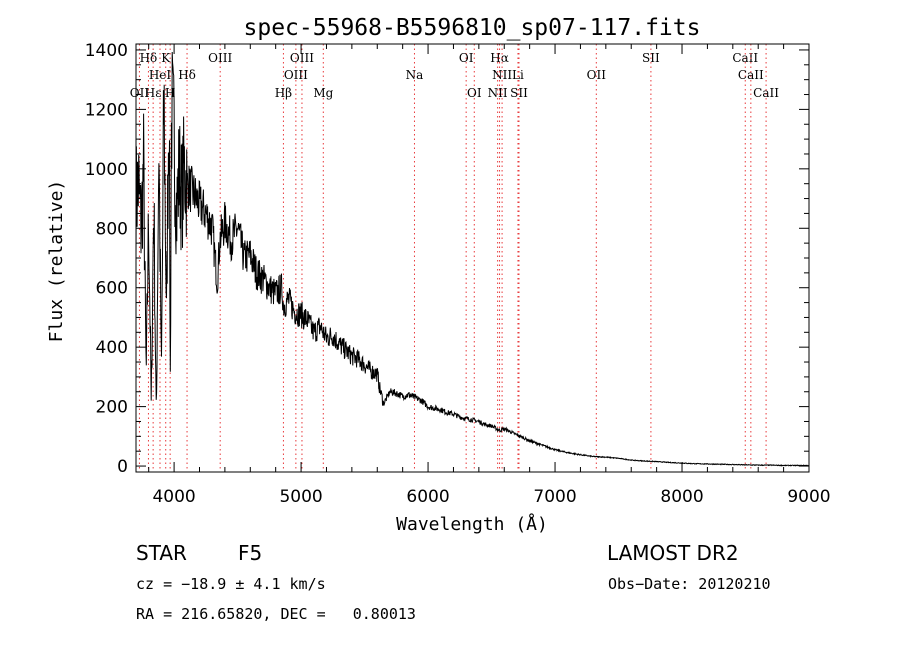  Describe the element at coordinates (166, 58) in the screenshot. I see `spectral-line-label: K` at that location.